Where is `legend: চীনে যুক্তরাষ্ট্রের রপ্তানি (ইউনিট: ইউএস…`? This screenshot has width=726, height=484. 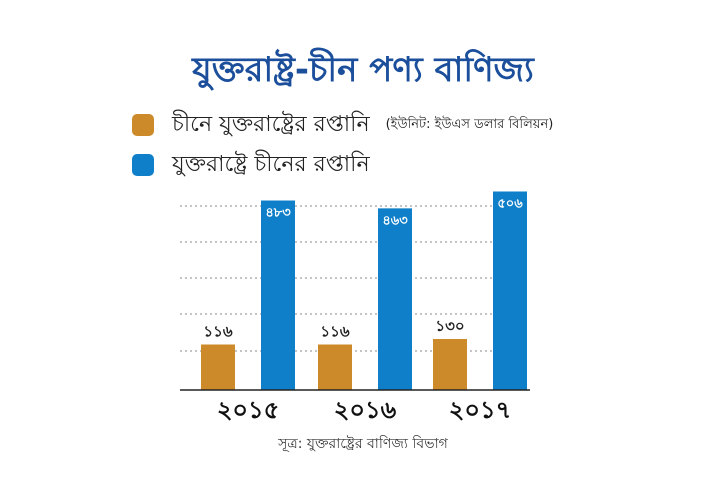
legend: চীনে যুক্তরাষ্ট্রের রপ্তানি (ইউনিট: ইউএস… is located at coordinates (342, 145).